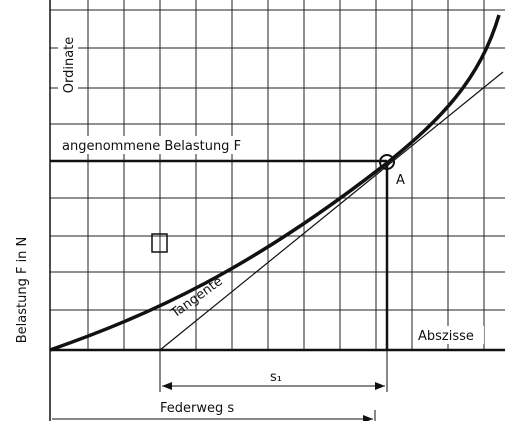  What do you see at coordinates (387, 162) in the screenshot?
I see `point-a` at bounding box center [387, 162].